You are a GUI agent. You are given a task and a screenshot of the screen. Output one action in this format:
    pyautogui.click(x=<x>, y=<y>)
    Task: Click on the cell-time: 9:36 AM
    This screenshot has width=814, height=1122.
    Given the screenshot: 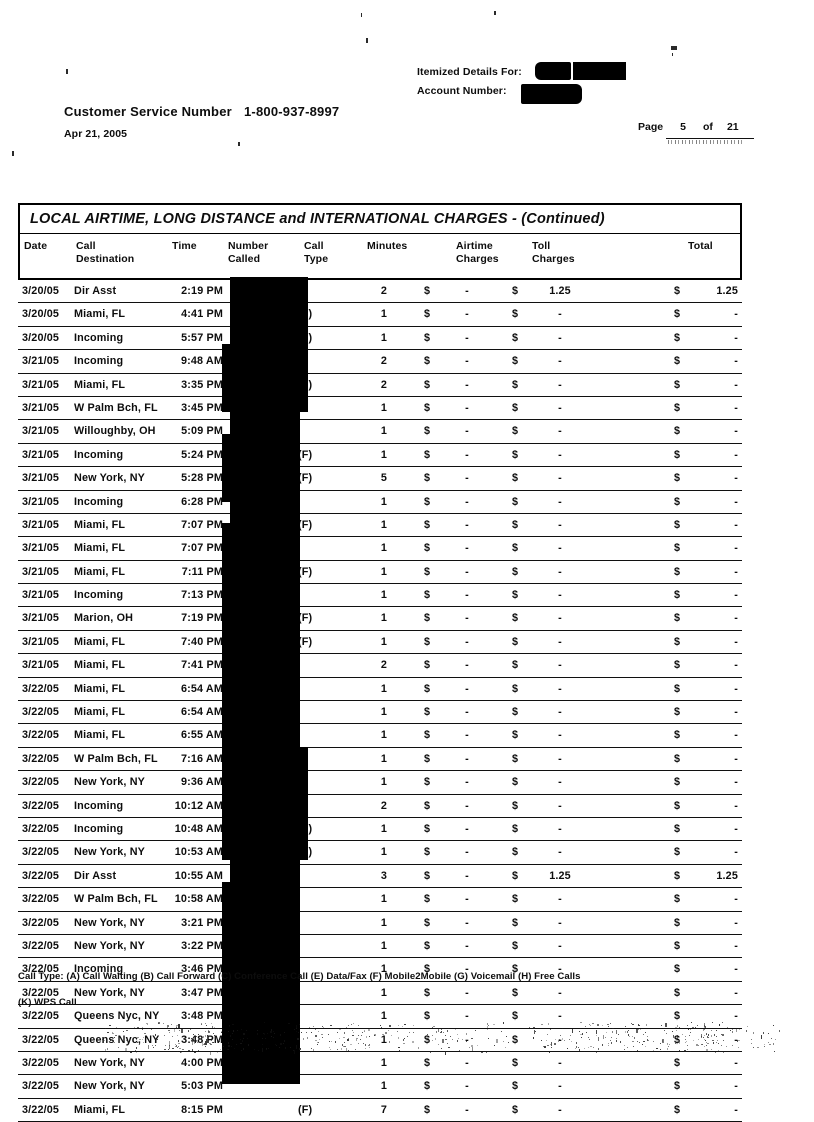 What is the action you would take?
    pyautogui.click(x=201, y=782)
    